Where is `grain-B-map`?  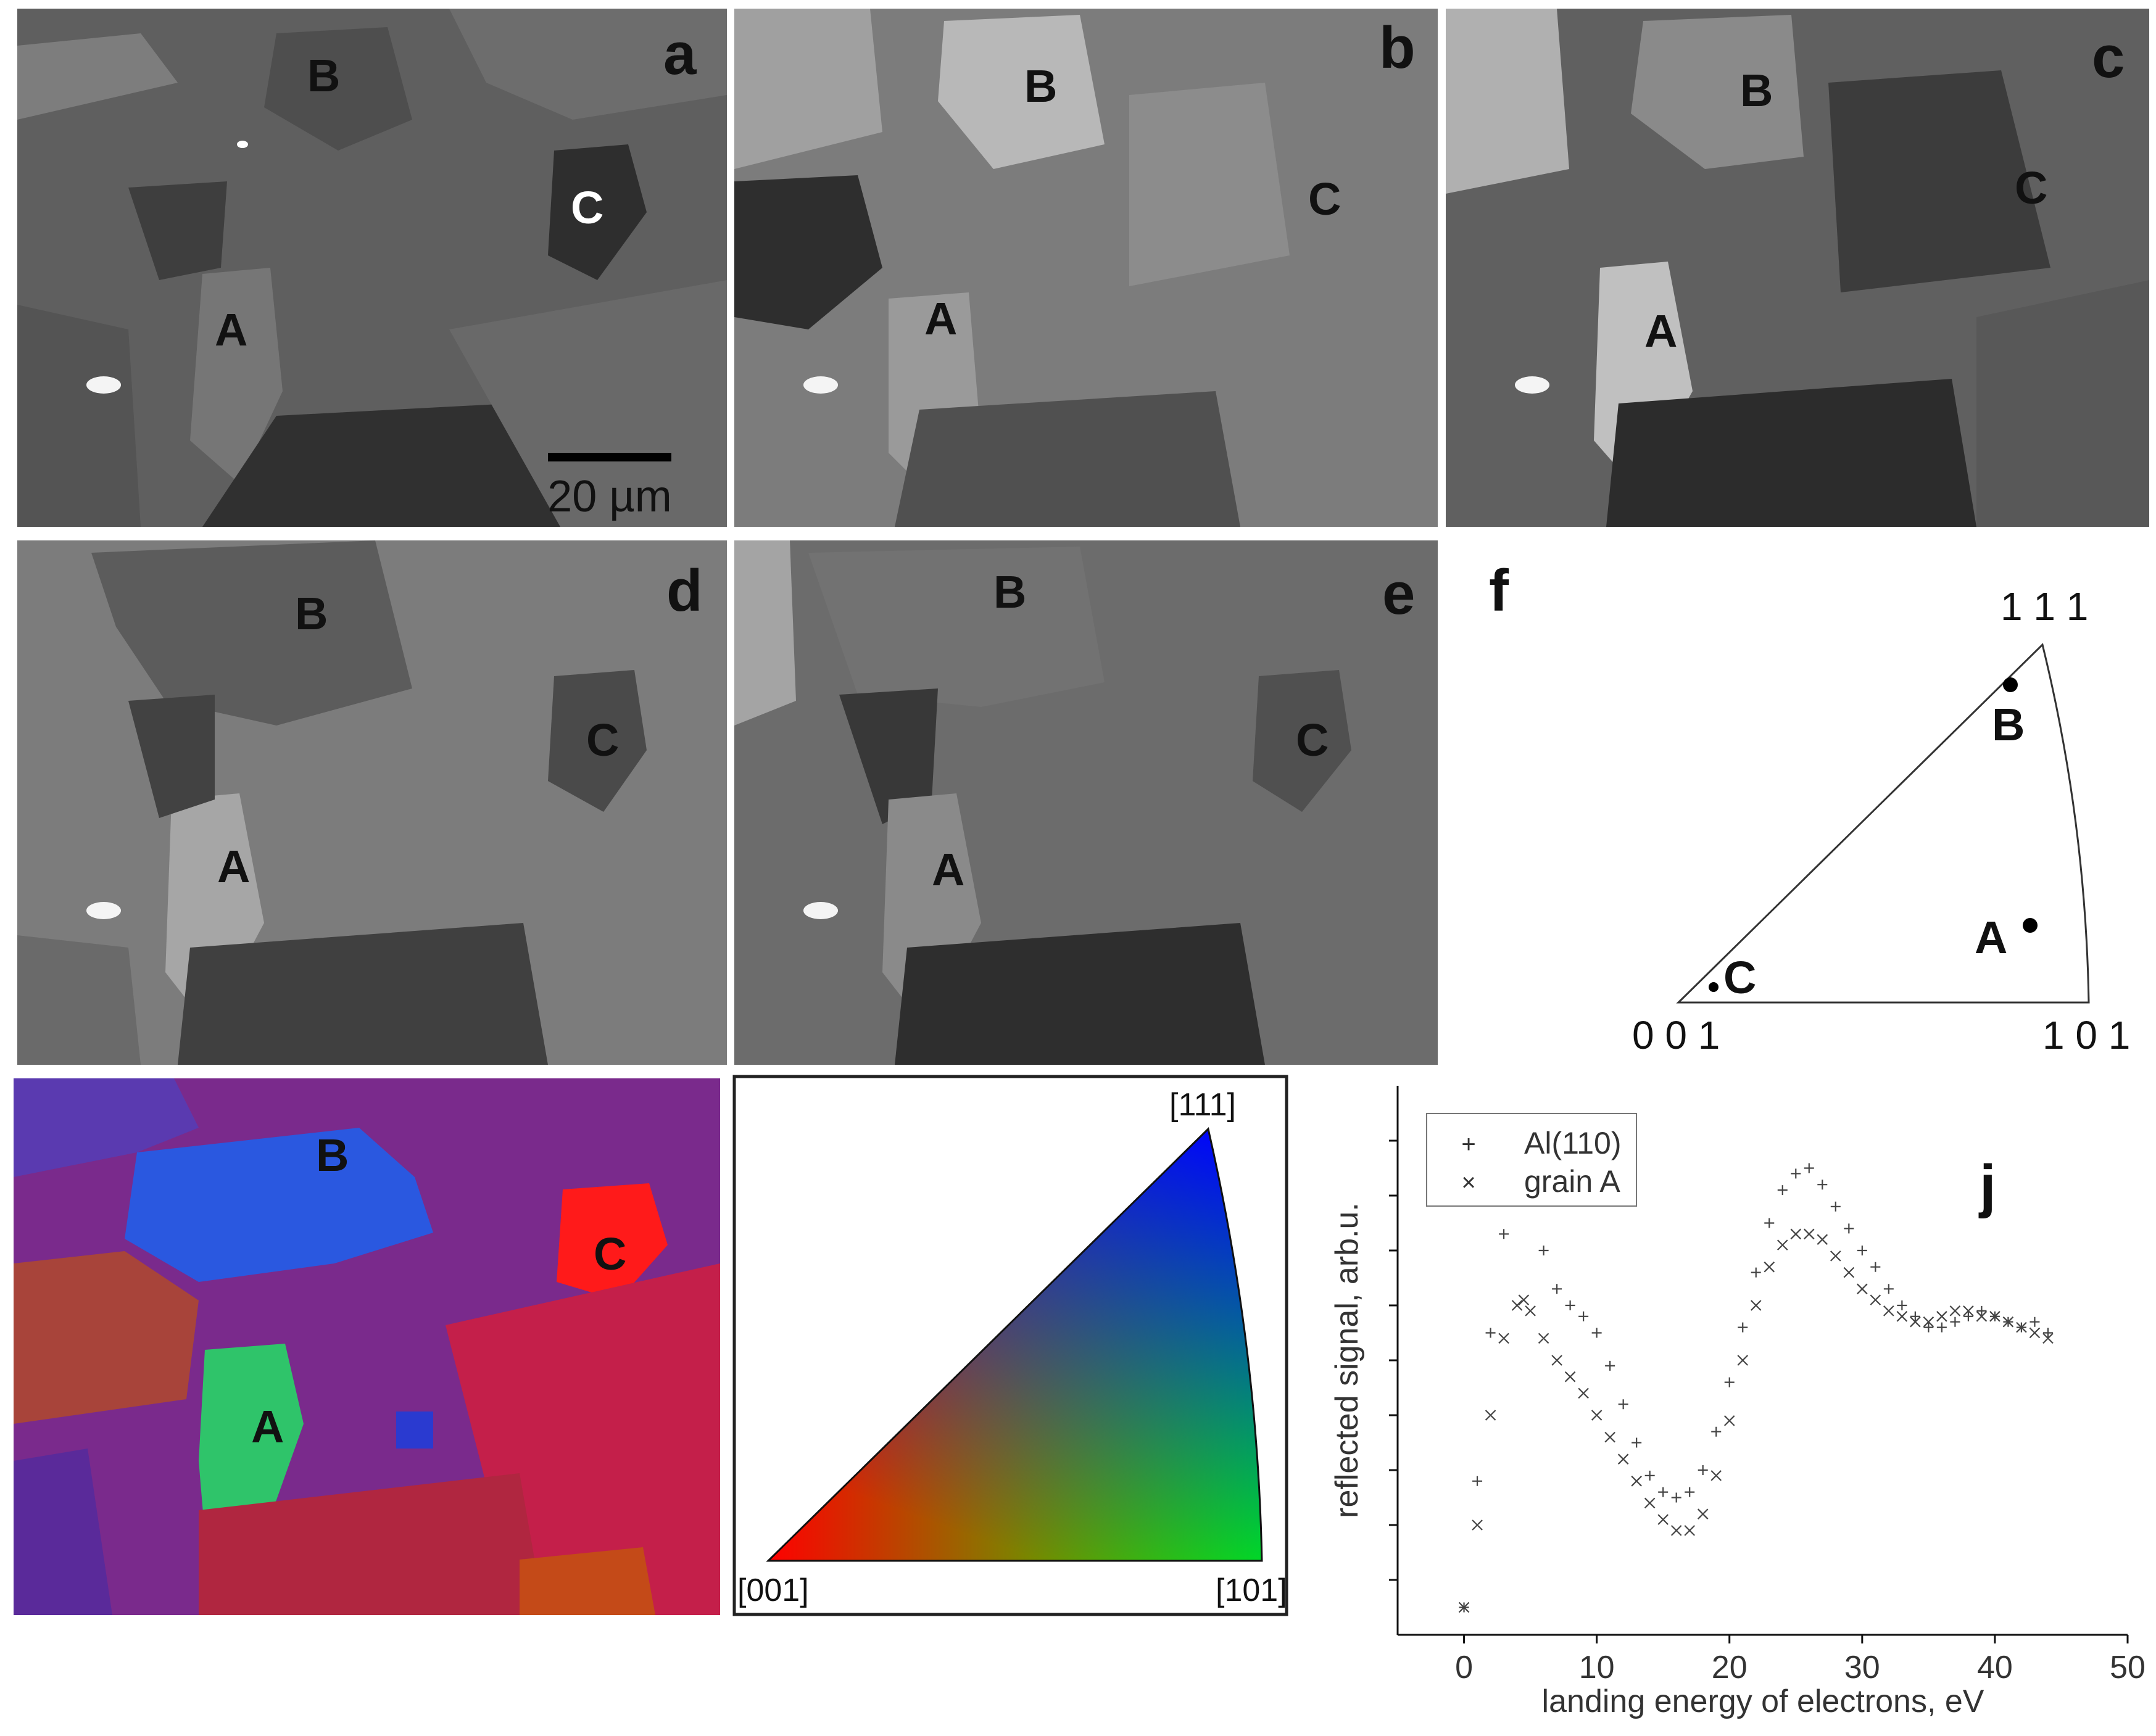
grain-B-map is located at coordinates (279, 1205).